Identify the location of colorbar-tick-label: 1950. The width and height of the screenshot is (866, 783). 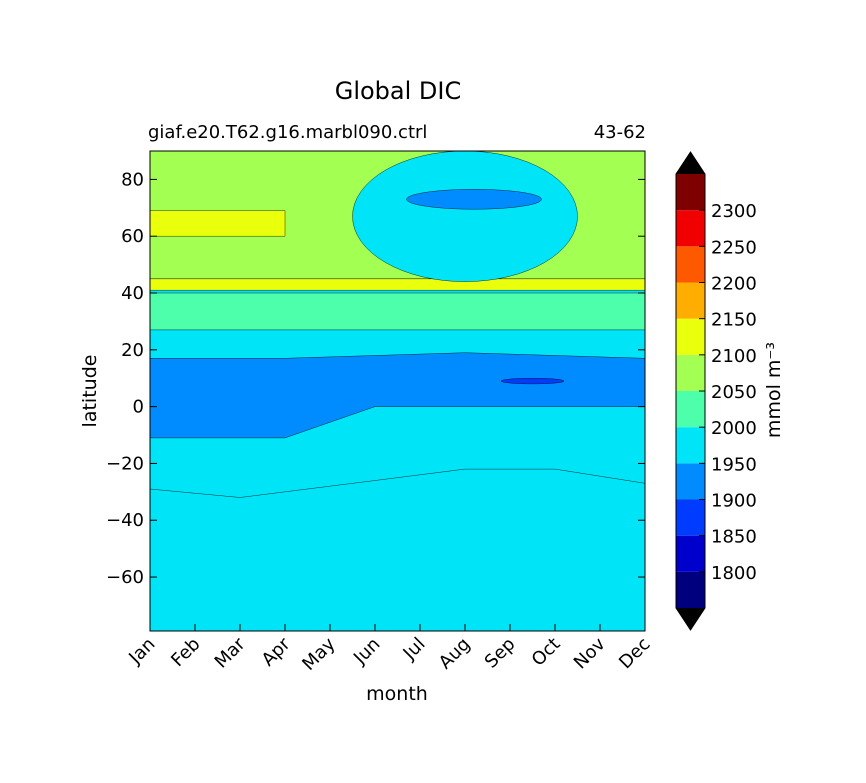
(734, 464).